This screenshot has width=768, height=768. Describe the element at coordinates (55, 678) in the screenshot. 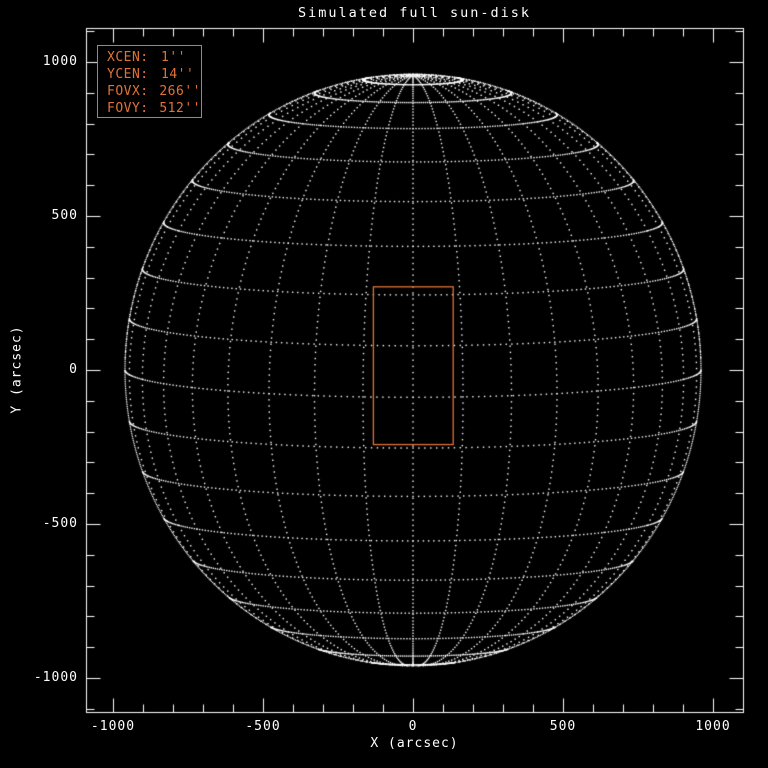

I see `y-tick-label: -1000` at that location.